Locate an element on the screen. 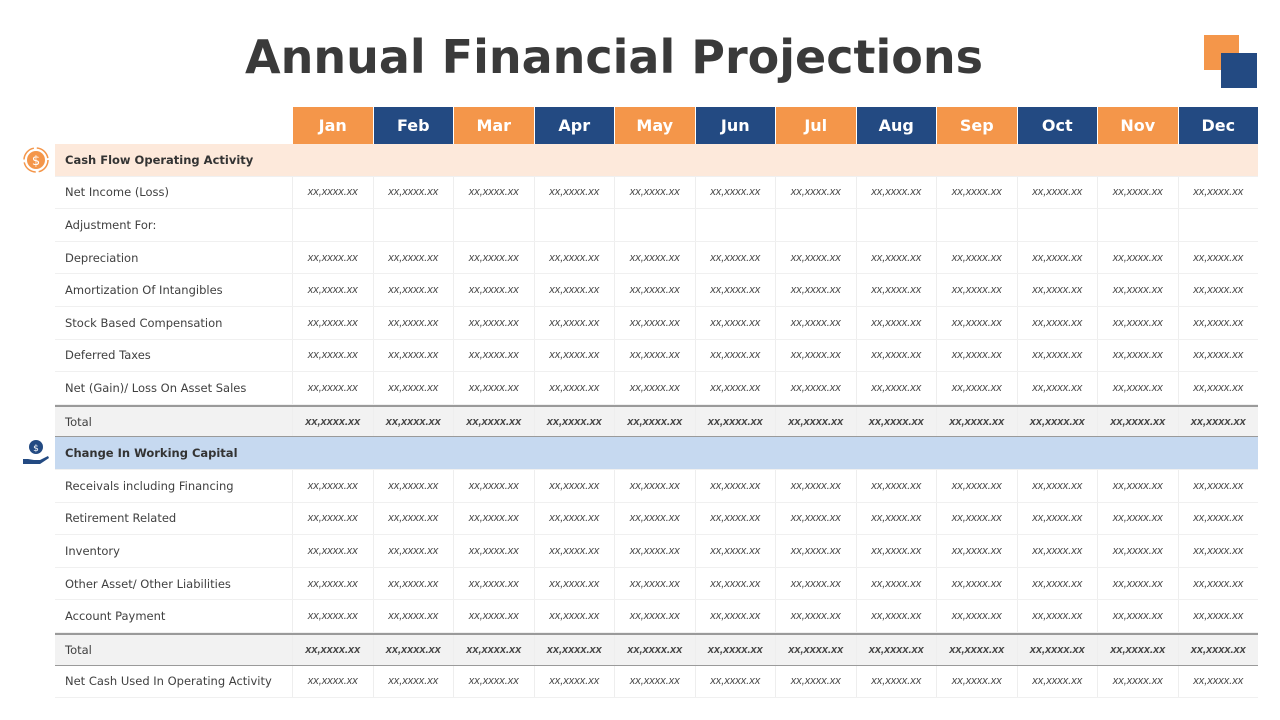 This screenshot has height=720, width=1280. section-header: $ Change In Working Capital is located at coordinates (640, 453).